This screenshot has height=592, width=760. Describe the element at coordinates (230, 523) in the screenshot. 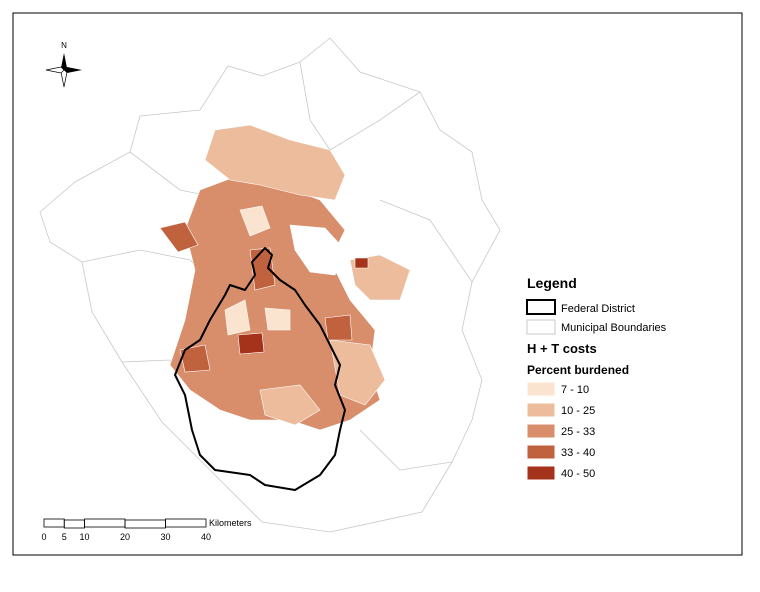

I see `scale-unit: Kilometers` at that location.